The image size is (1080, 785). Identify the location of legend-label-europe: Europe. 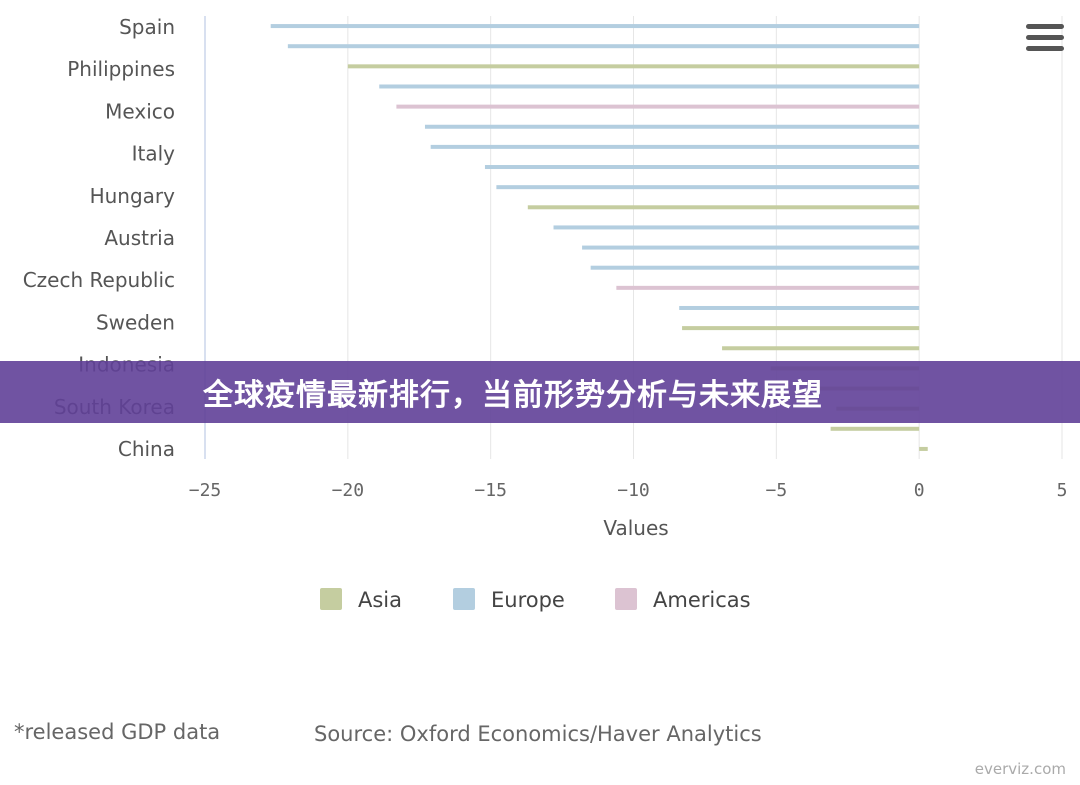
(528, 600).